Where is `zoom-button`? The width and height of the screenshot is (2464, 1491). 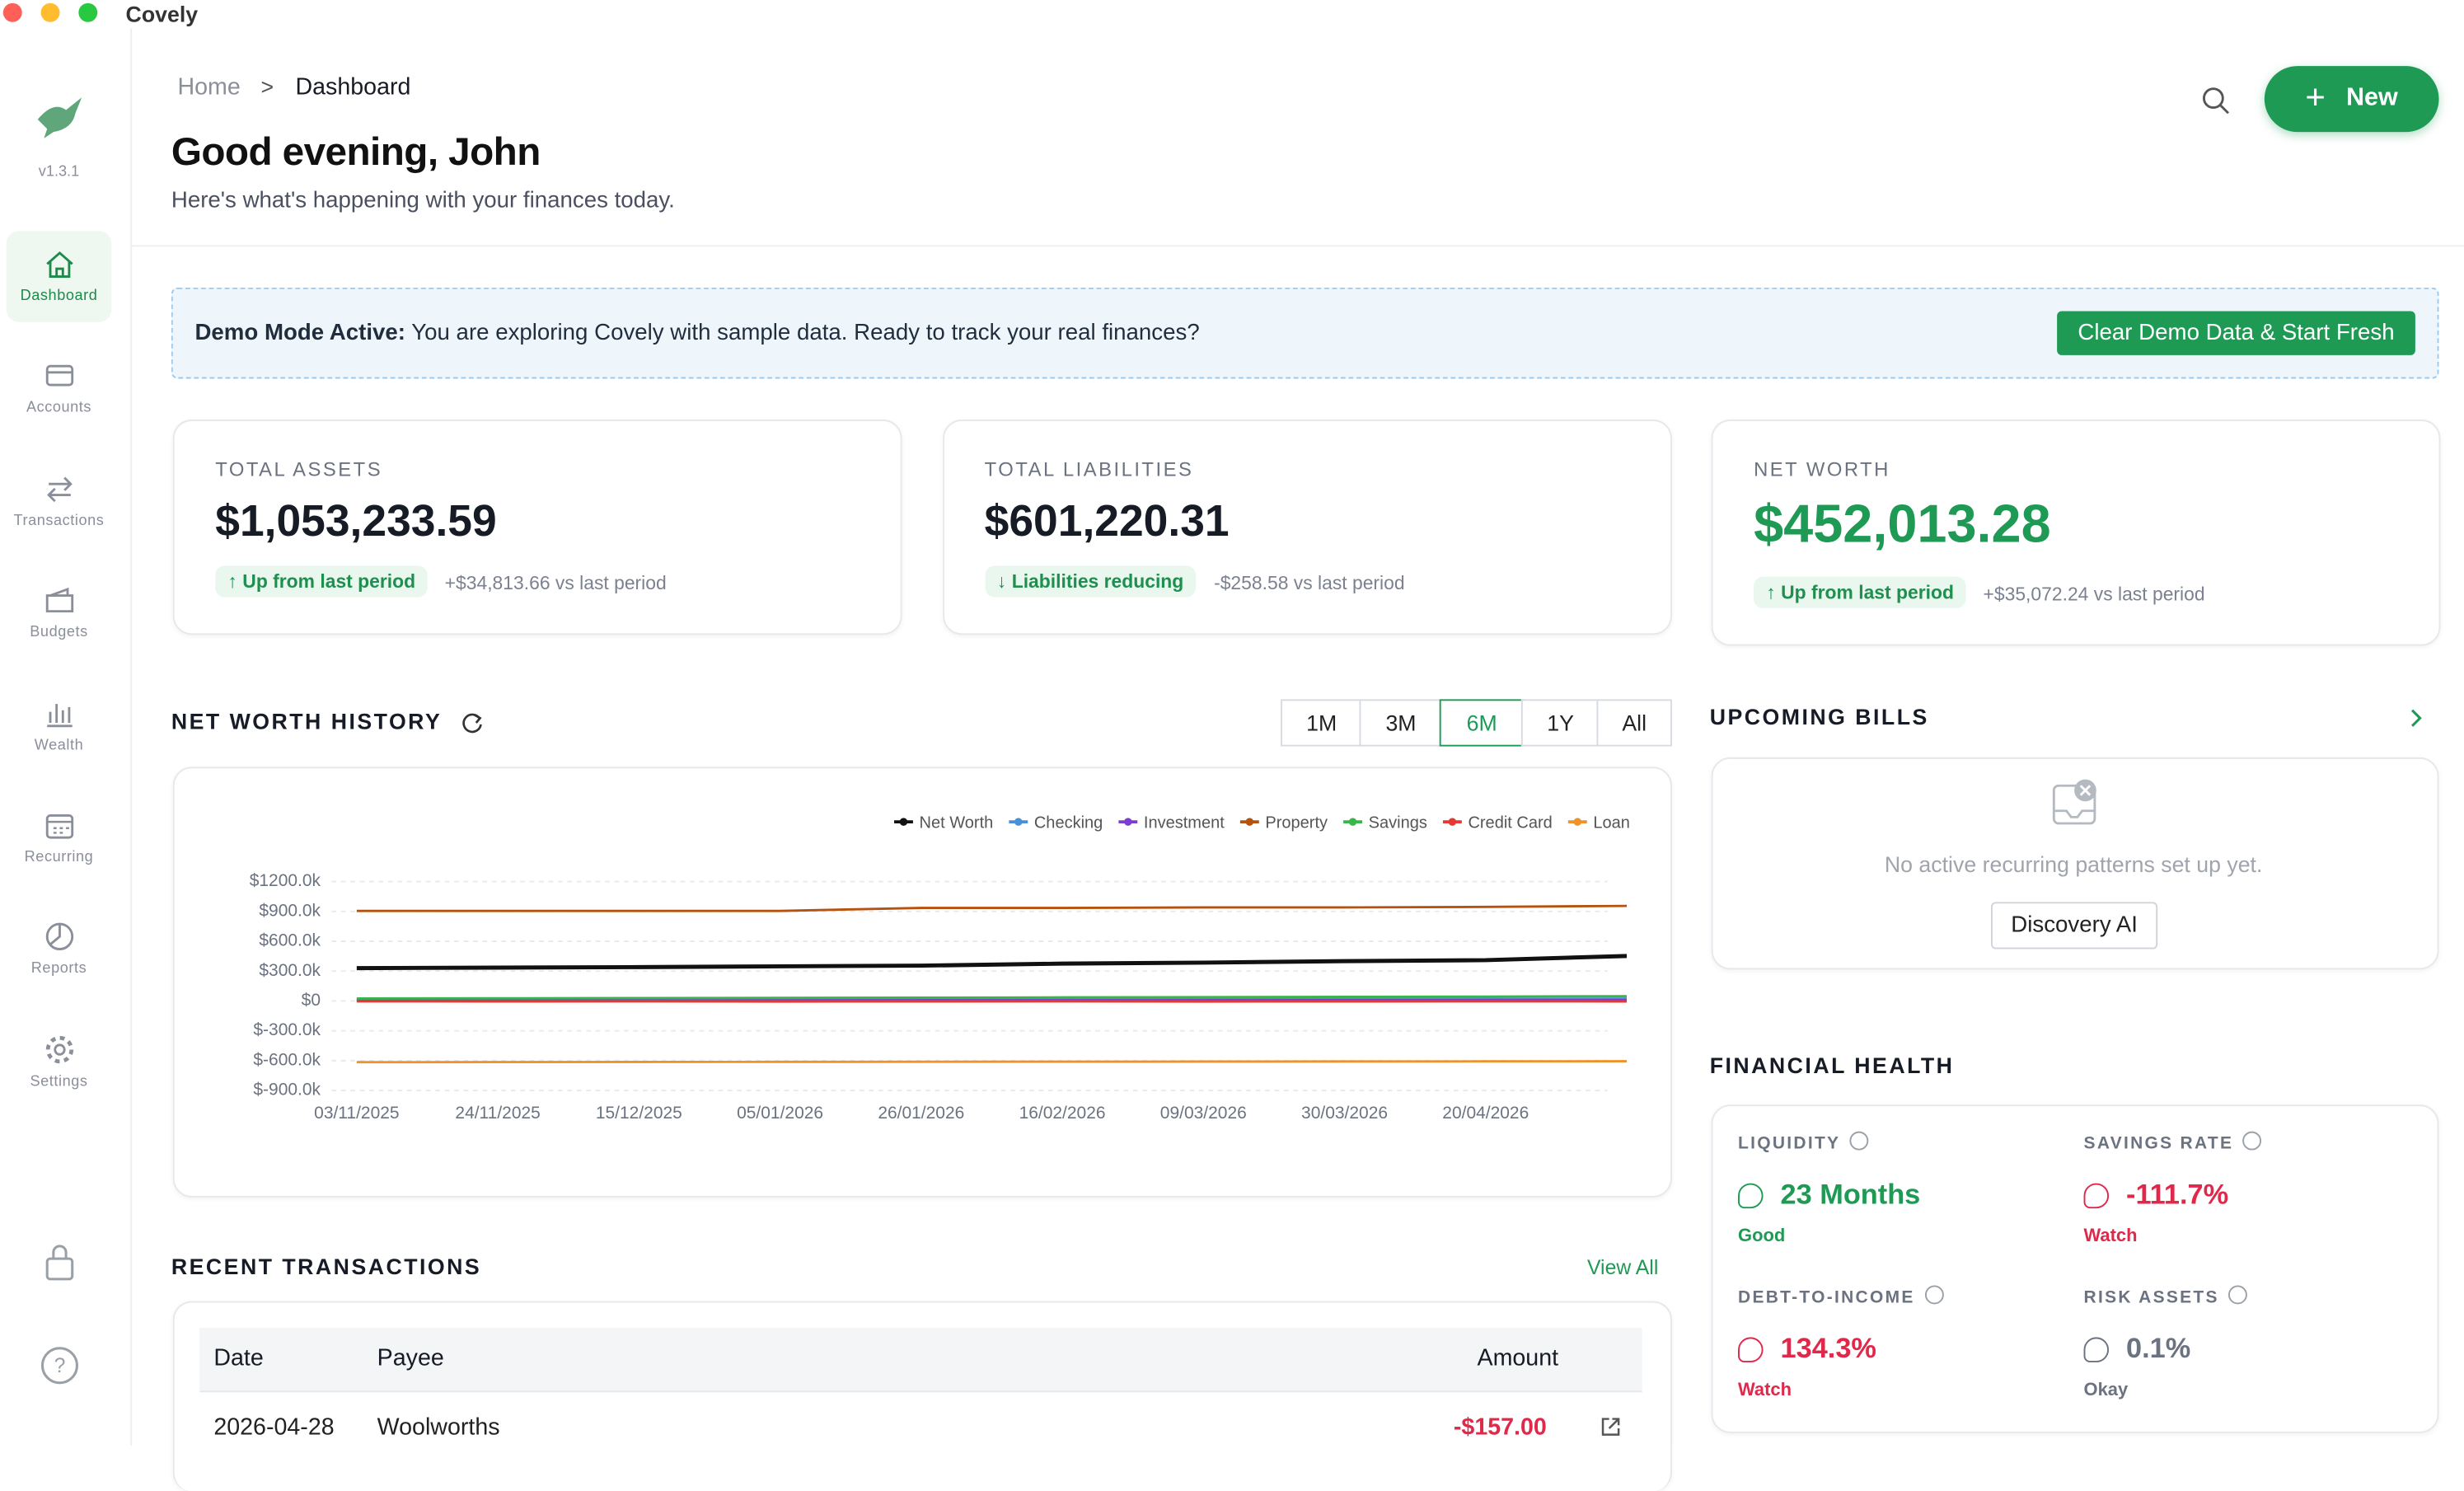 zoom-button is located at coordinates (88, 13).